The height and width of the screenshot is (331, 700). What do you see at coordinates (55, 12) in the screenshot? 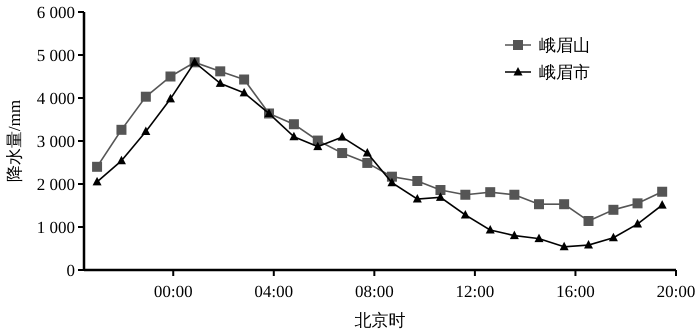
I see `y-tick-label: 6 000` at bounding box center [55, 12].